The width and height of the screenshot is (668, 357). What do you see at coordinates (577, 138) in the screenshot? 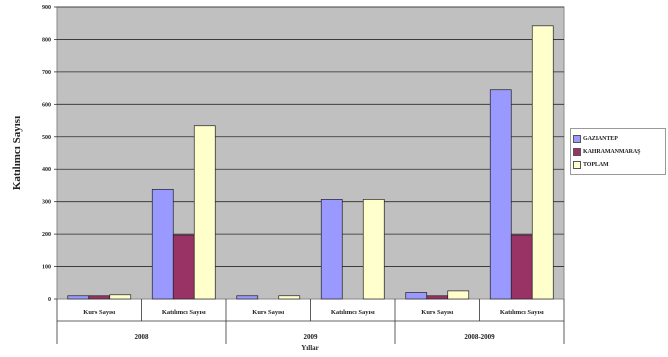
I see `legend-swatch-gaziantep` at bounding box center [577, 138].